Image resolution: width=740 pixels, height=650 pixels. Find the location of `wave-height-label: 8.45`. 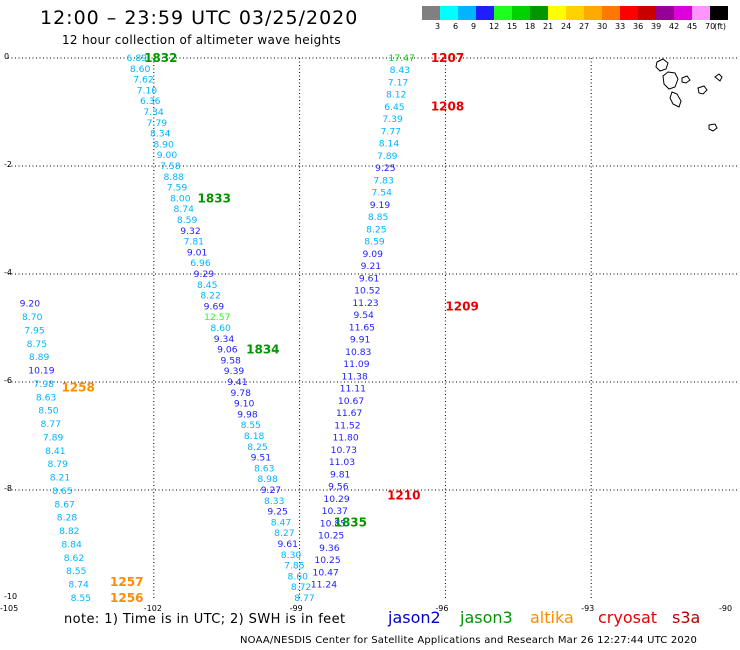

wave-height-label: 8.45 is located at coordinates (207, 285).